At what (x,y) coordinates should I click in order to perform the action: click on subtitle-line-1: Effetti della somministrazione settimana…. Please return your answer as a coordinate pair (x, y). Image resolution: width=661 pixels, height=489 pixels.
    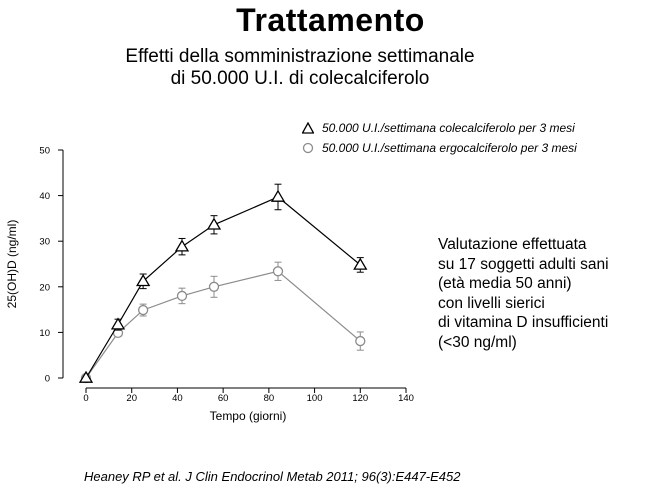
    Looking at the image, I should click on (300, 56).